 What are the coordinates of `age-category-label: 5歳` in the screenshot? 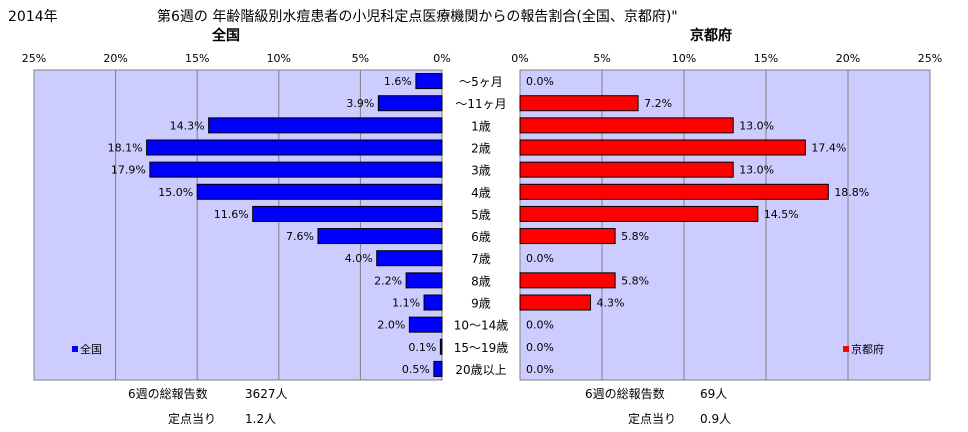 It's located at (481, 215).